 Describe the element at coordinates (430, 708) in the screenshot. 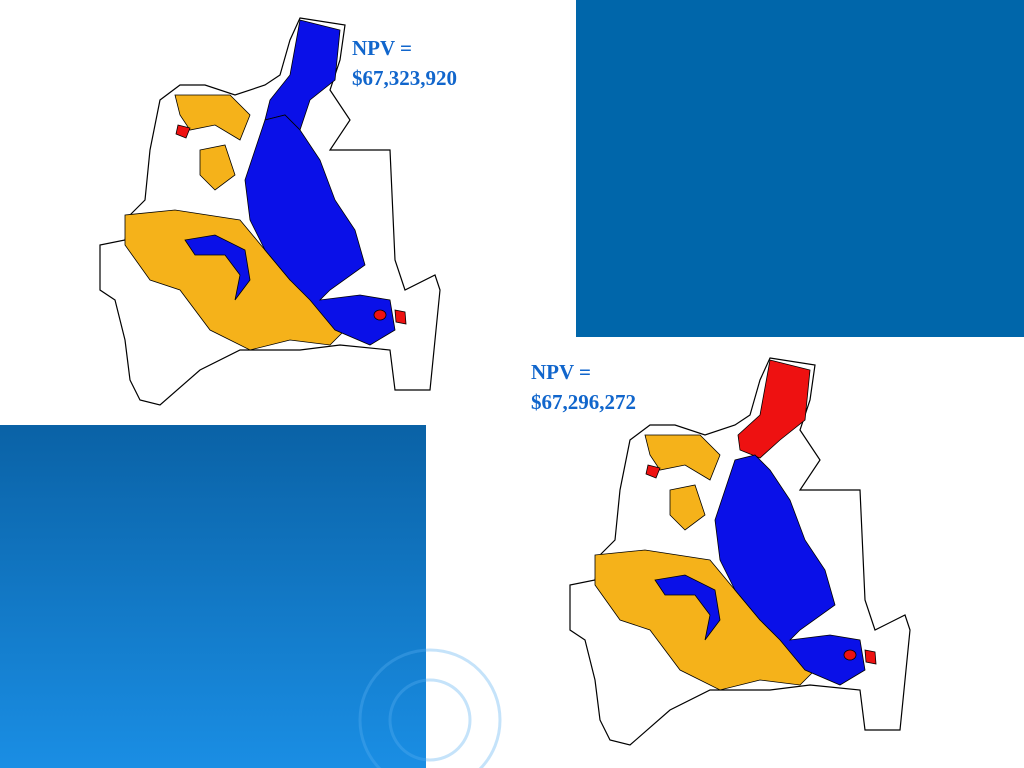

I see `swirl-decoration` at that location.